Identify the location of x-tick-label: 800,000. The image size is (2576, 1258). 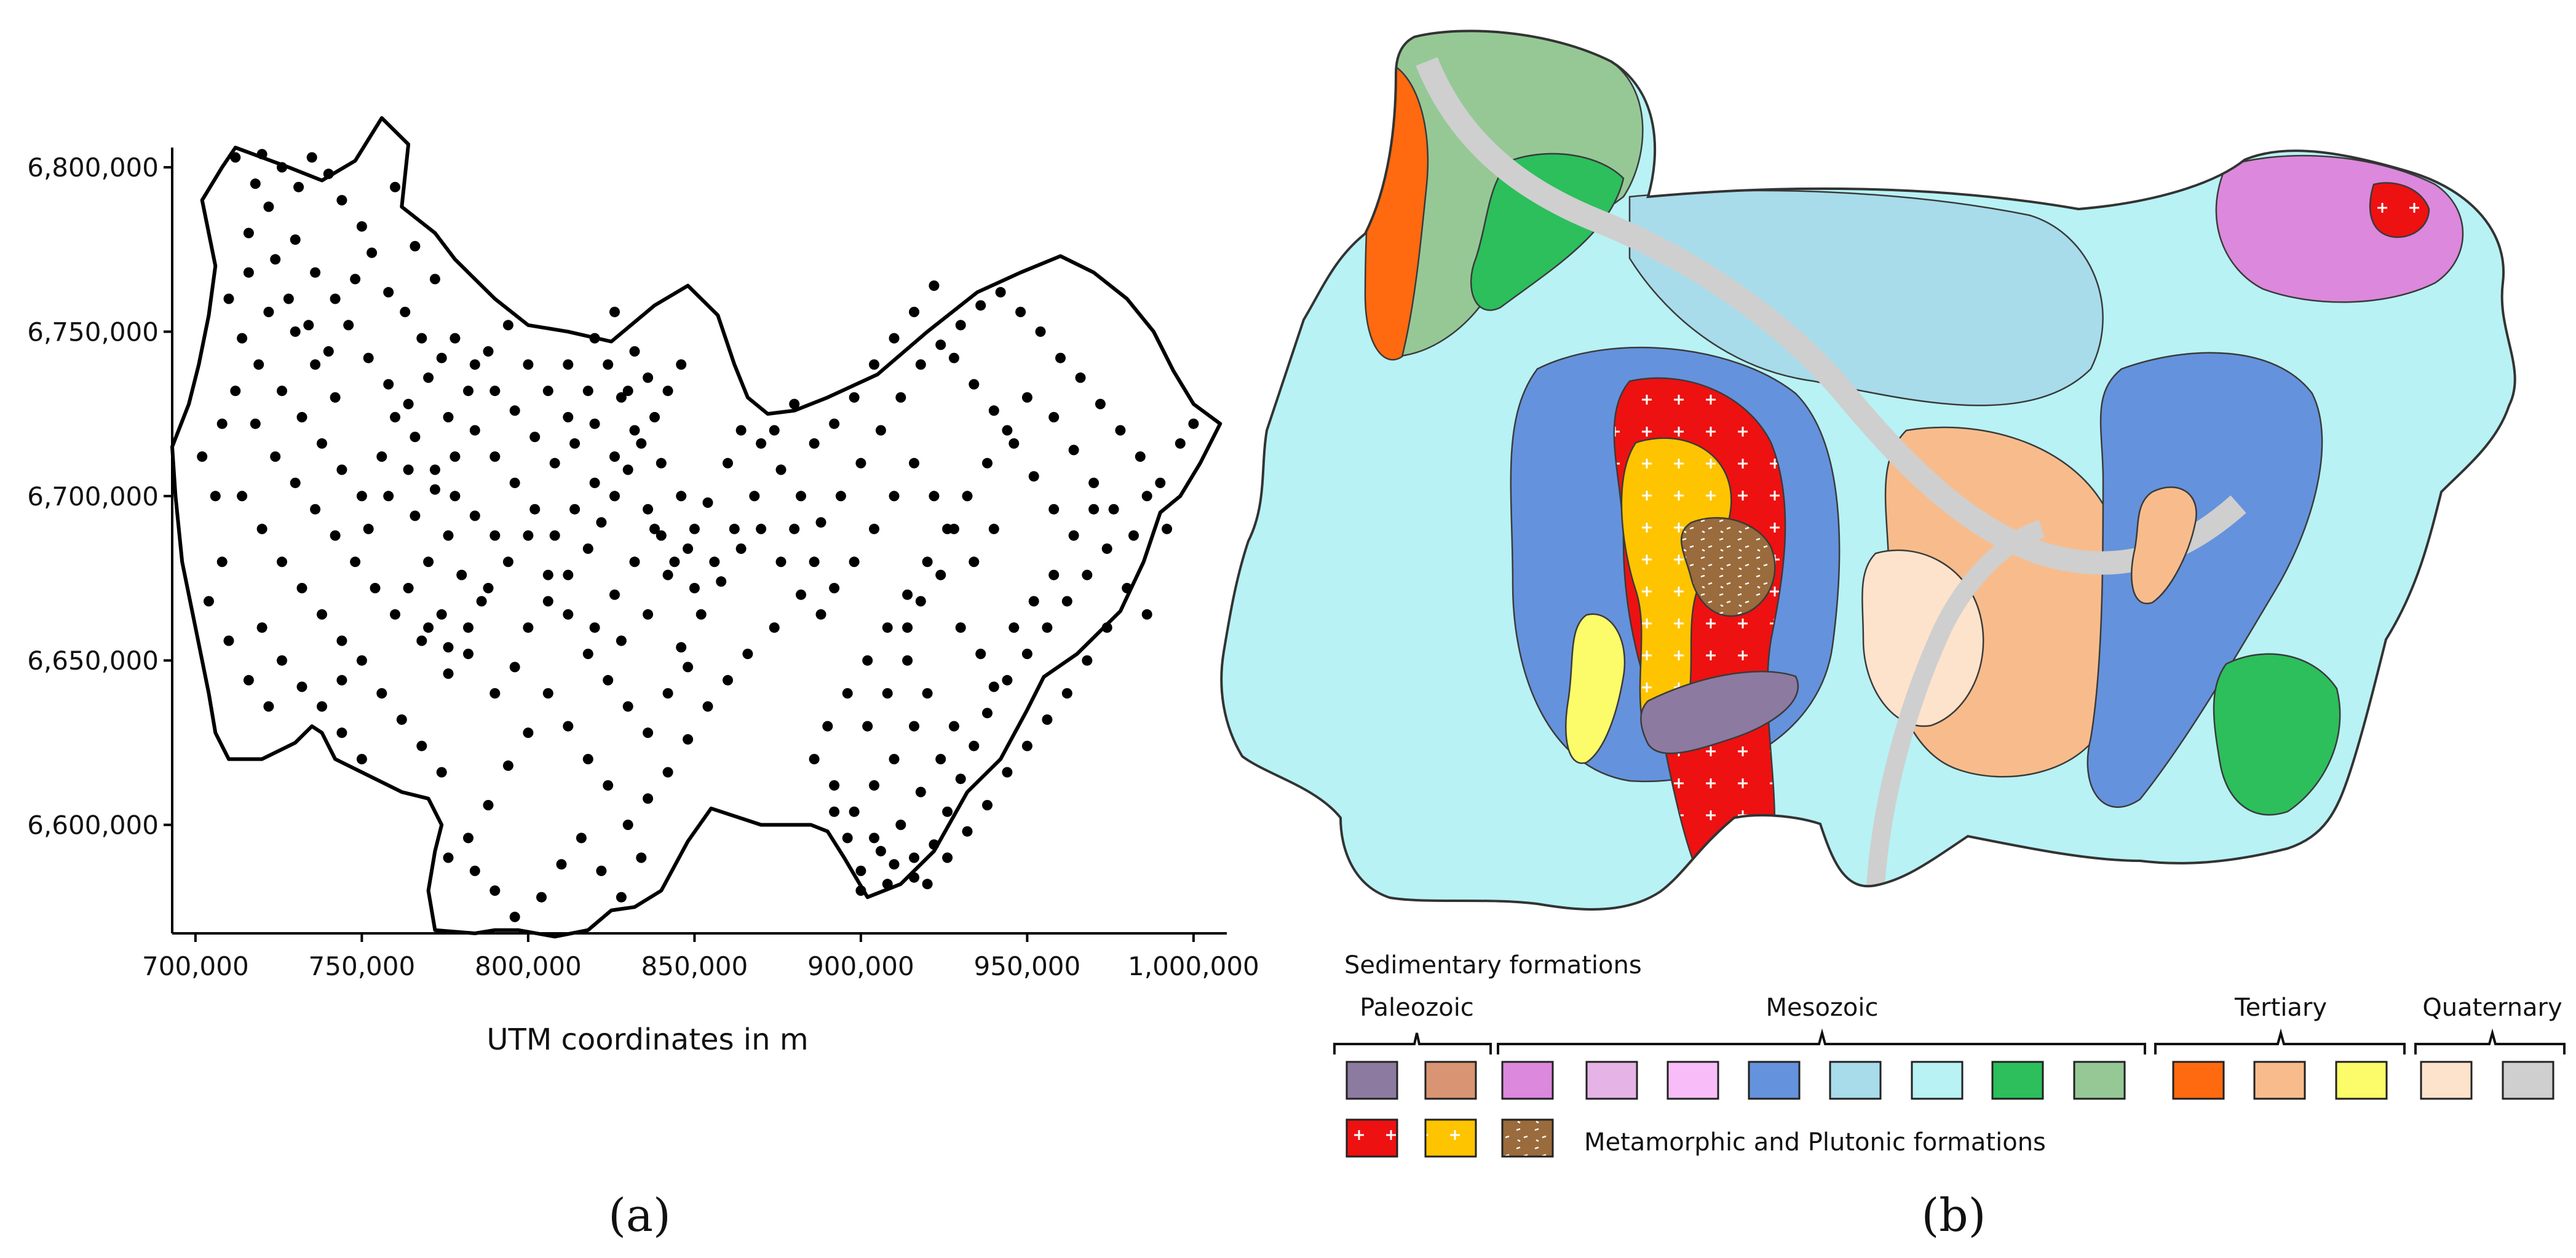
(528, 966).